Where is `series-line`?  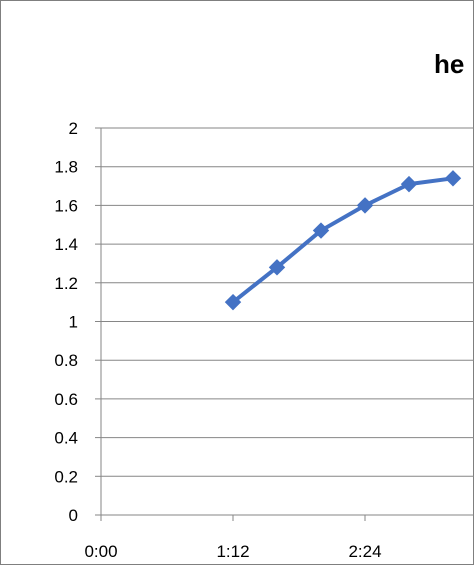
series-line is located at coordinates (343, 240).